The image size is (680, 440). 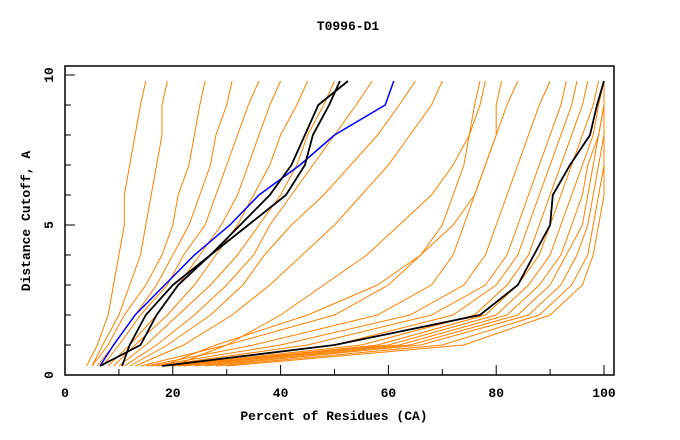 I want to click on x-axis-label: Percent of Residues (CA), so click(x=333, y=416).